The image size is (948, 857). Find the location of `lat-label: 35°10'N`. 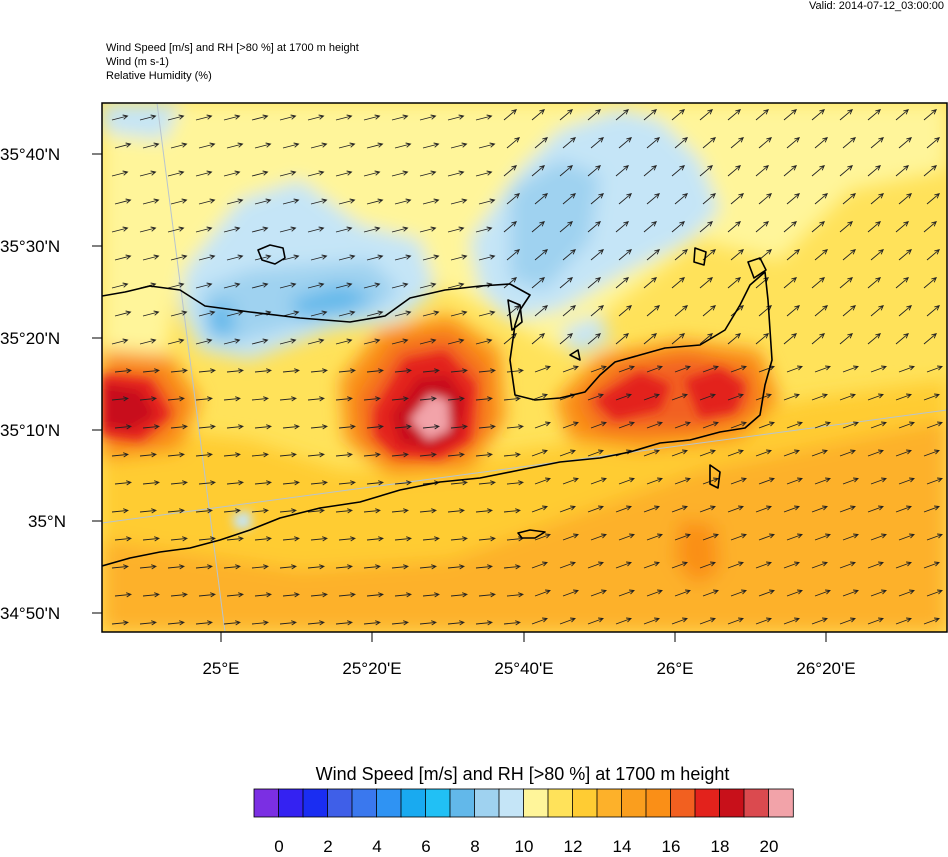

lat-label: 35°10'N is located at coordinates (30, 430).